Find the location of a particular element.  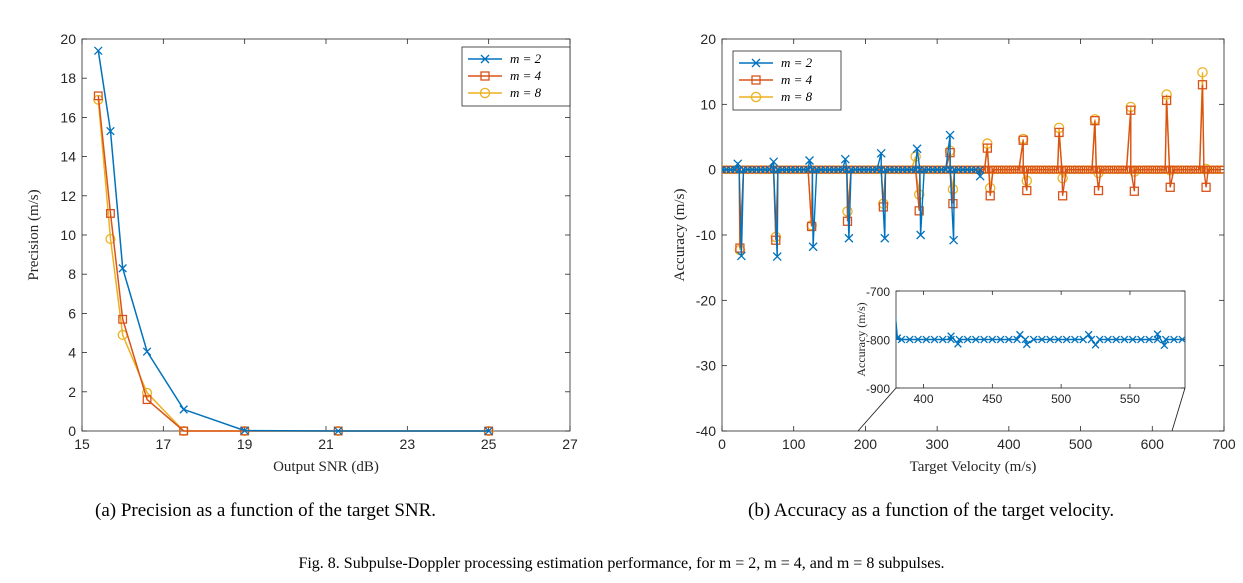

inset-xtick-label: 550 is located at coordinates (1130, 399).